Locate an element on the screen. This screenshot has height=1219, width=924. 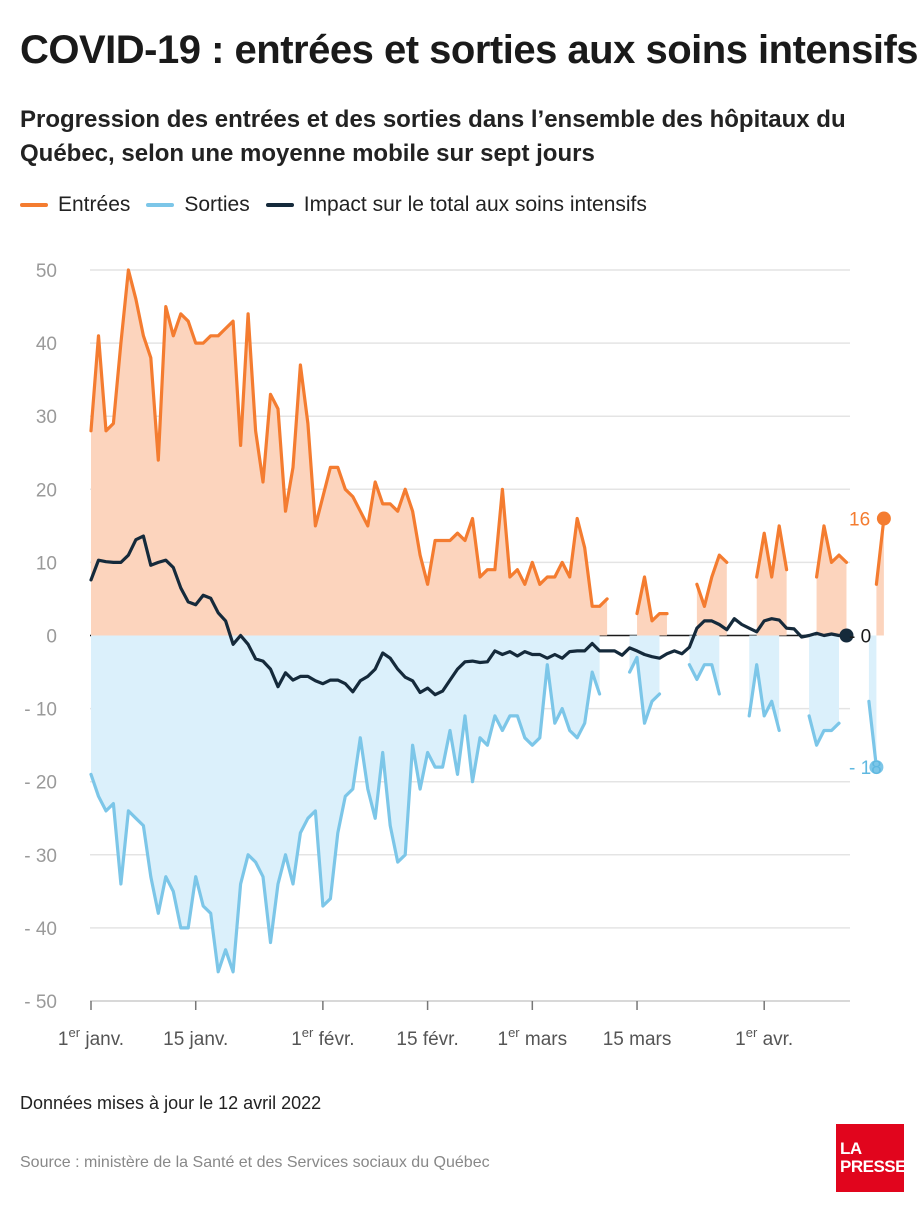
x-tick-label: 1er févr. is located at coordinates (322, 1037).